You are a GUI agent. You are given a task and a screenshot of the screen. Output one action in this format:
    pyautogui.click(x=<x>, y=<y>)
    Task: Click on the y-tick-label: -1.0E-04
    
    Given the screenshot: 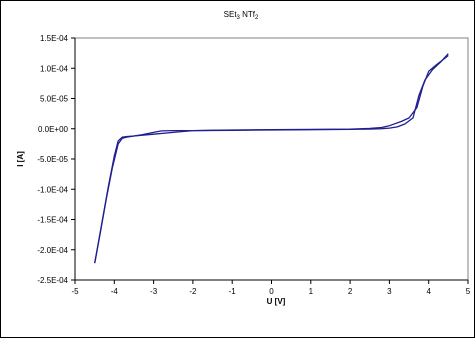 What is the action you would take?
    pyautogui.click(x=52, y=189)
    